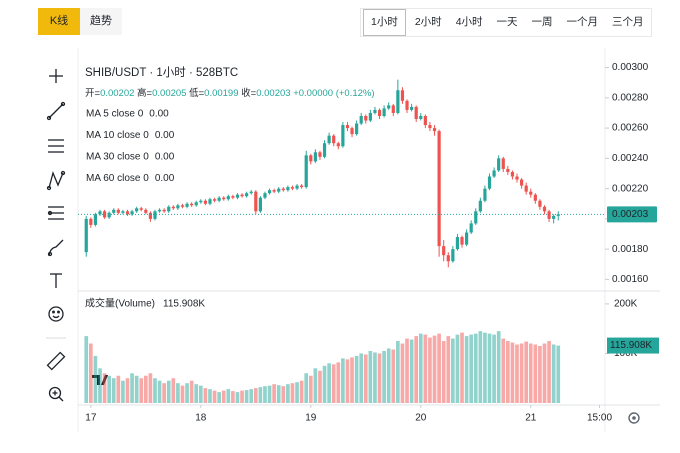 The width and height of the screenshot is (680, 453). I want to click on x-tick-label: 19, so click(311, 418).